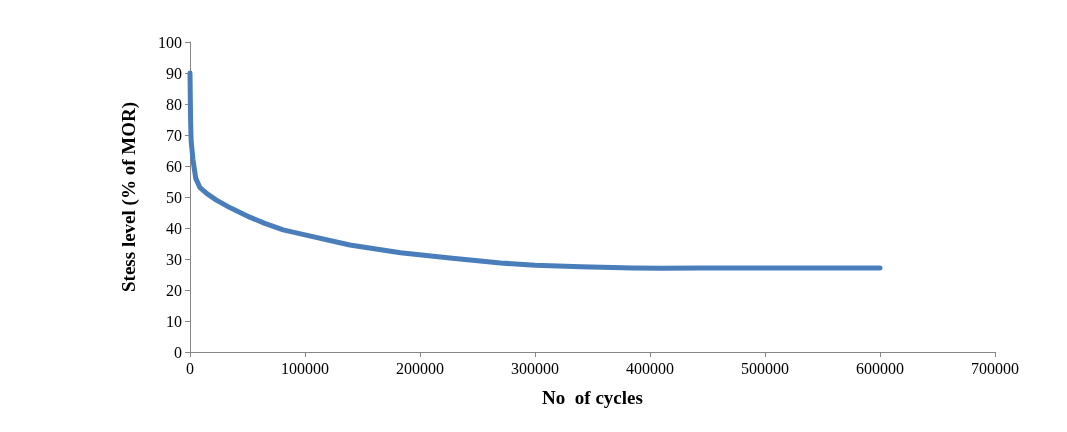  What do you see at coordinates (174, 321) in the screenshot?
I see `y-tick-label: 10` at bounding box center [174, 321].